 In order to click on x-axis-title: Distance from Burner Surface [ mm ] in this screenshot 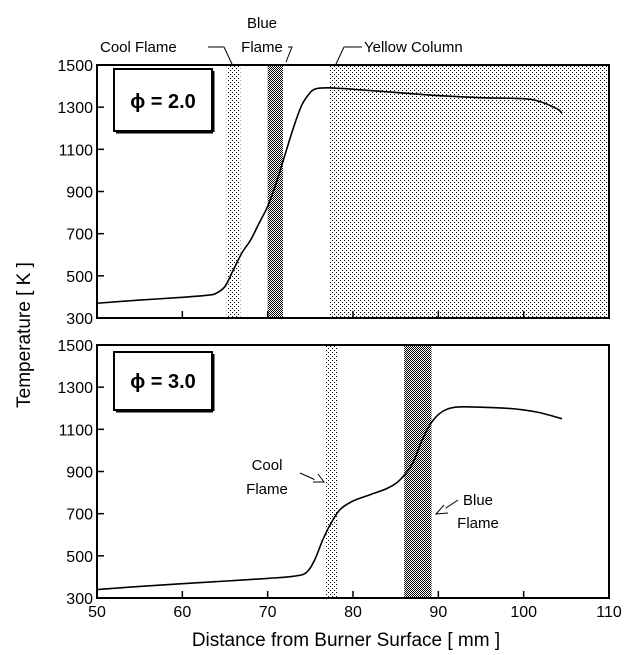, I will do `click(346, 640)`.